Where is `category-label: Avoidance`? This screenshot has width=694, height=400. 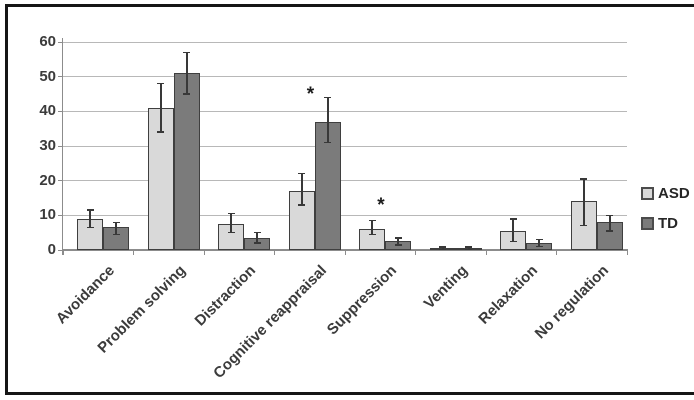 category-label: Avoidance is located at coordinates (85, 295).